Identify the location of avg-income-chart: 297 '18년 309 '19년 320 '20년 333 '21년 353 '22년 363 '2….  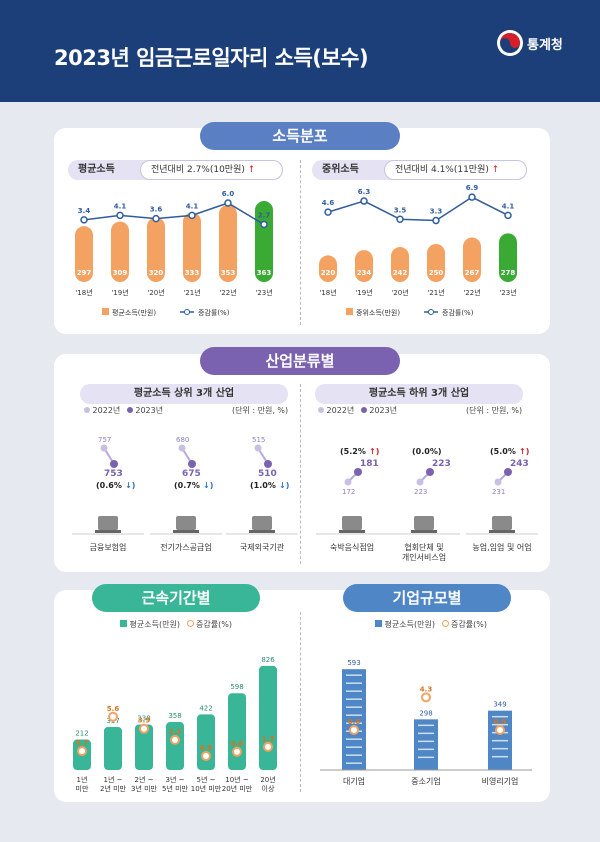
(174, 253).